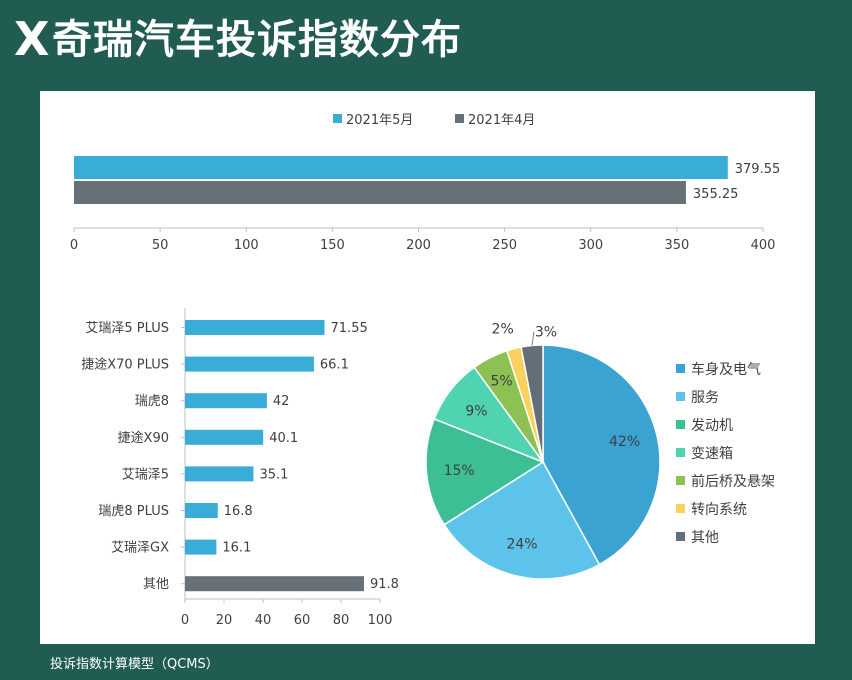 The width and height of the screenshot is (852, 680). What do you see at coordinates (418, 245) in the screenshot?
I see `top-axis-tick-label-4: 200` at bounding box center [418, 245].